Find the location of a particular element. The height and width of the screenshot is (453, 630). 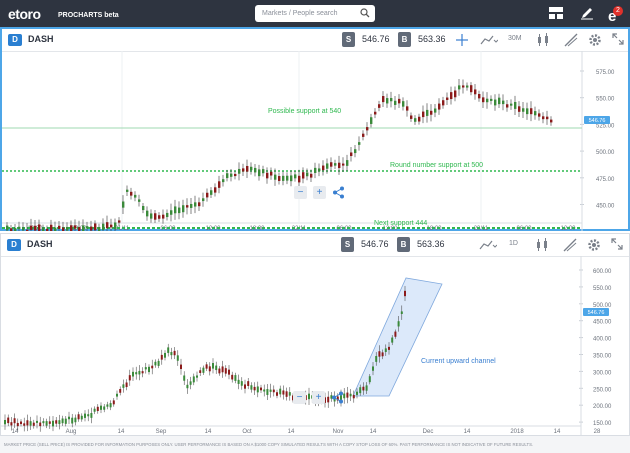

y-tick-label: 575.00 is located at coordinates (605, 73).